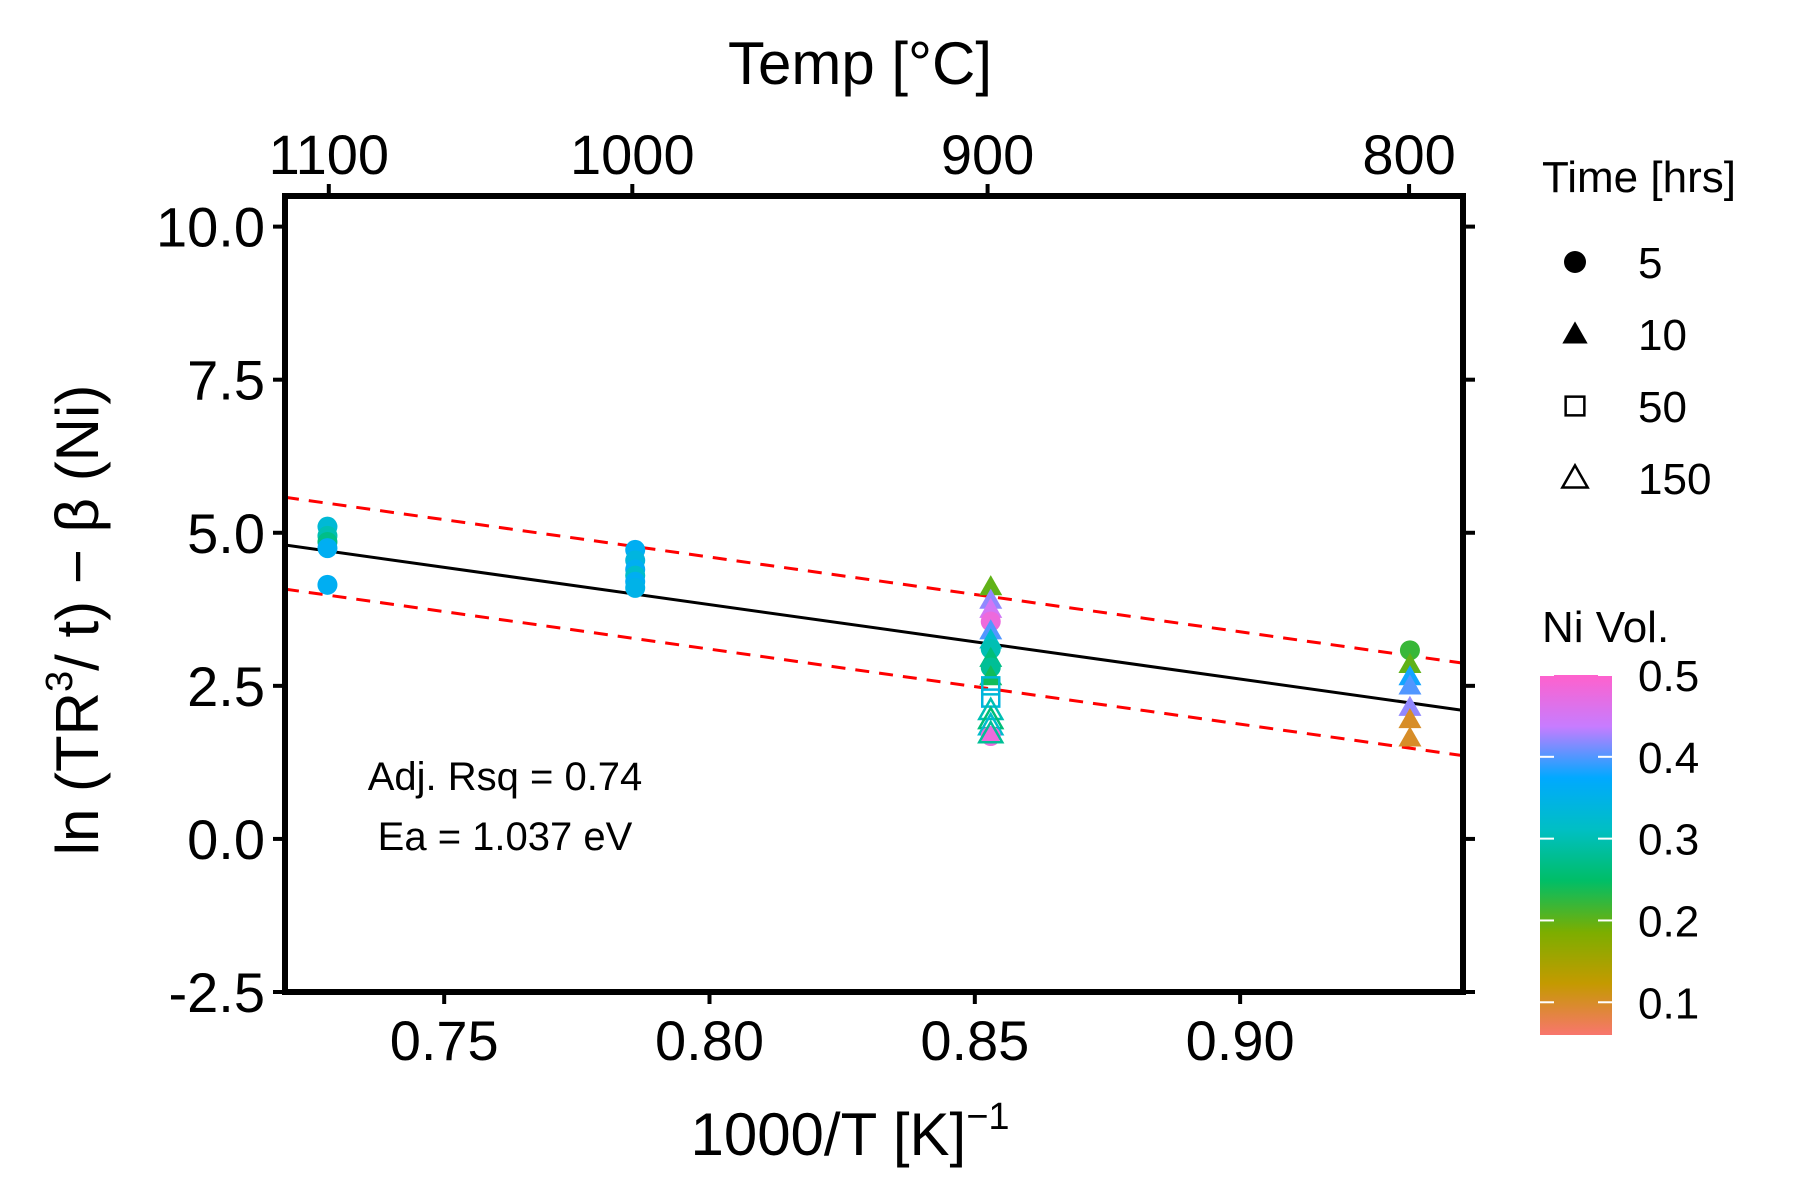 This screenshot has height=1200, width=1800. Describe the element at coordinates (217, 992) in the screenshot. I see `y-tick-label: -2.5` at that location.